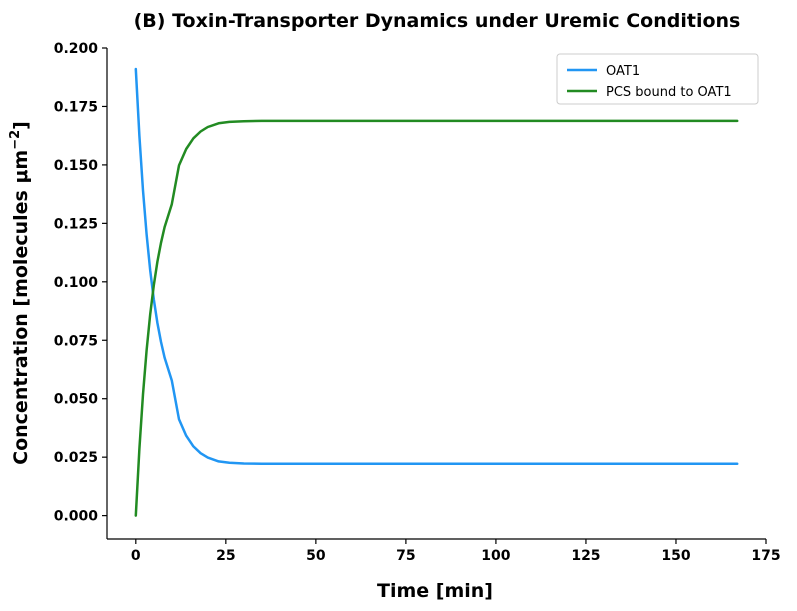 Image resolution: width=797 pixels, height=611 pixels. What do you see at coordinates (623, 71) in the screenshot?
I see `legend-label-oat1: OAT1` at bounding box center [623, 71].